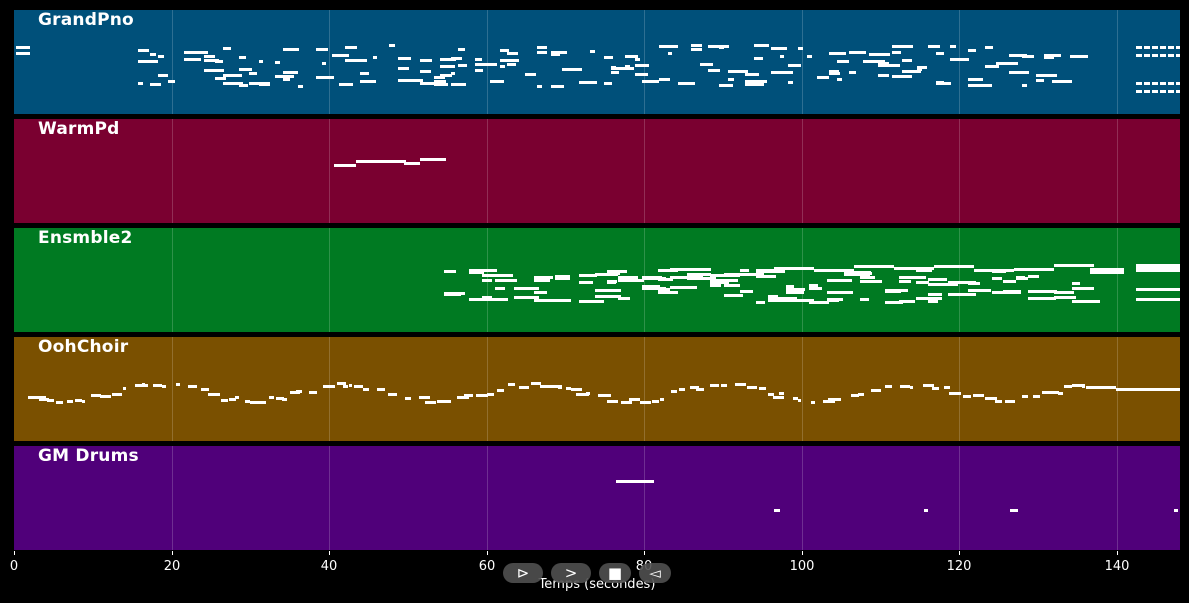 The image size is (1189, 603). What do you see at coordinates (172, 566) in the screenshot?
I see `tick-label: 20` at bounding box center [172, 566].